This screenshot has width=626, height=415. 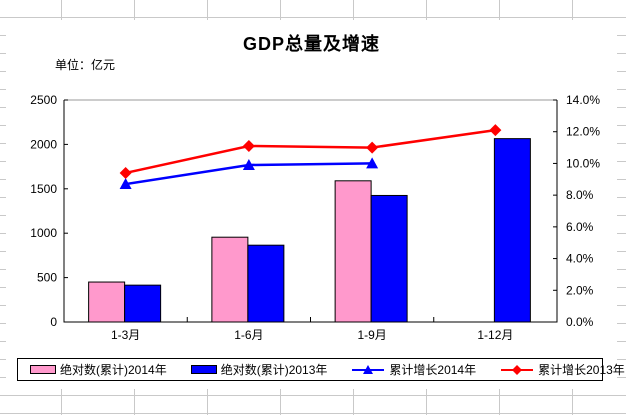 I want to click on legend-swatch-bar-2014-icon, so click(x=43, y=369).